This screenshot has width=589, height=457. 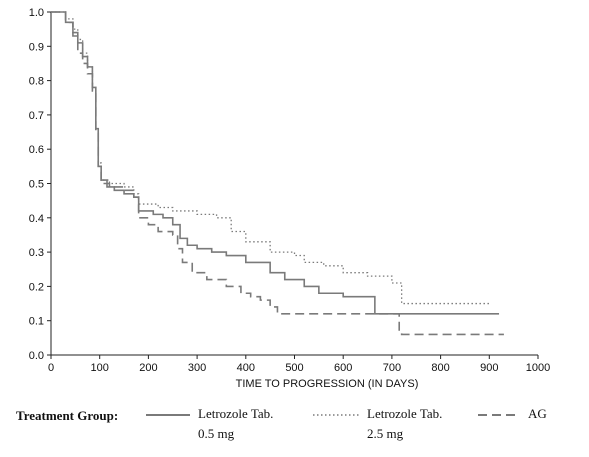 I want to click on y-tick-label: 0.3, so click(x=36, y=253).